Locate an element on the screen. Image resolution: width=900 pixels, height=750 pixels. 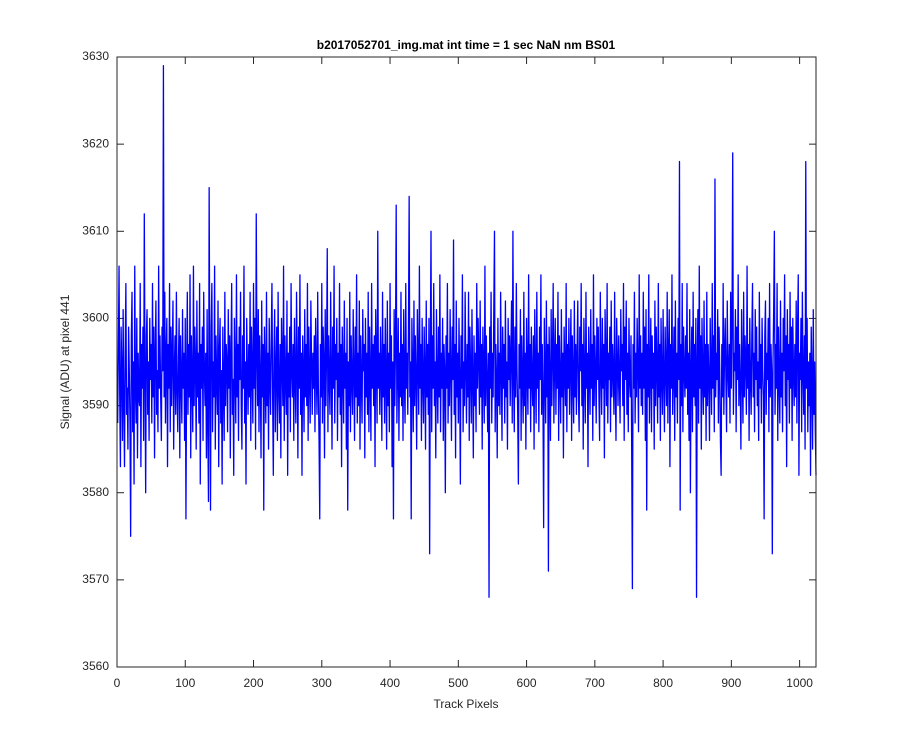
x-tick-label: 100 is located at coordinates (185, 683).